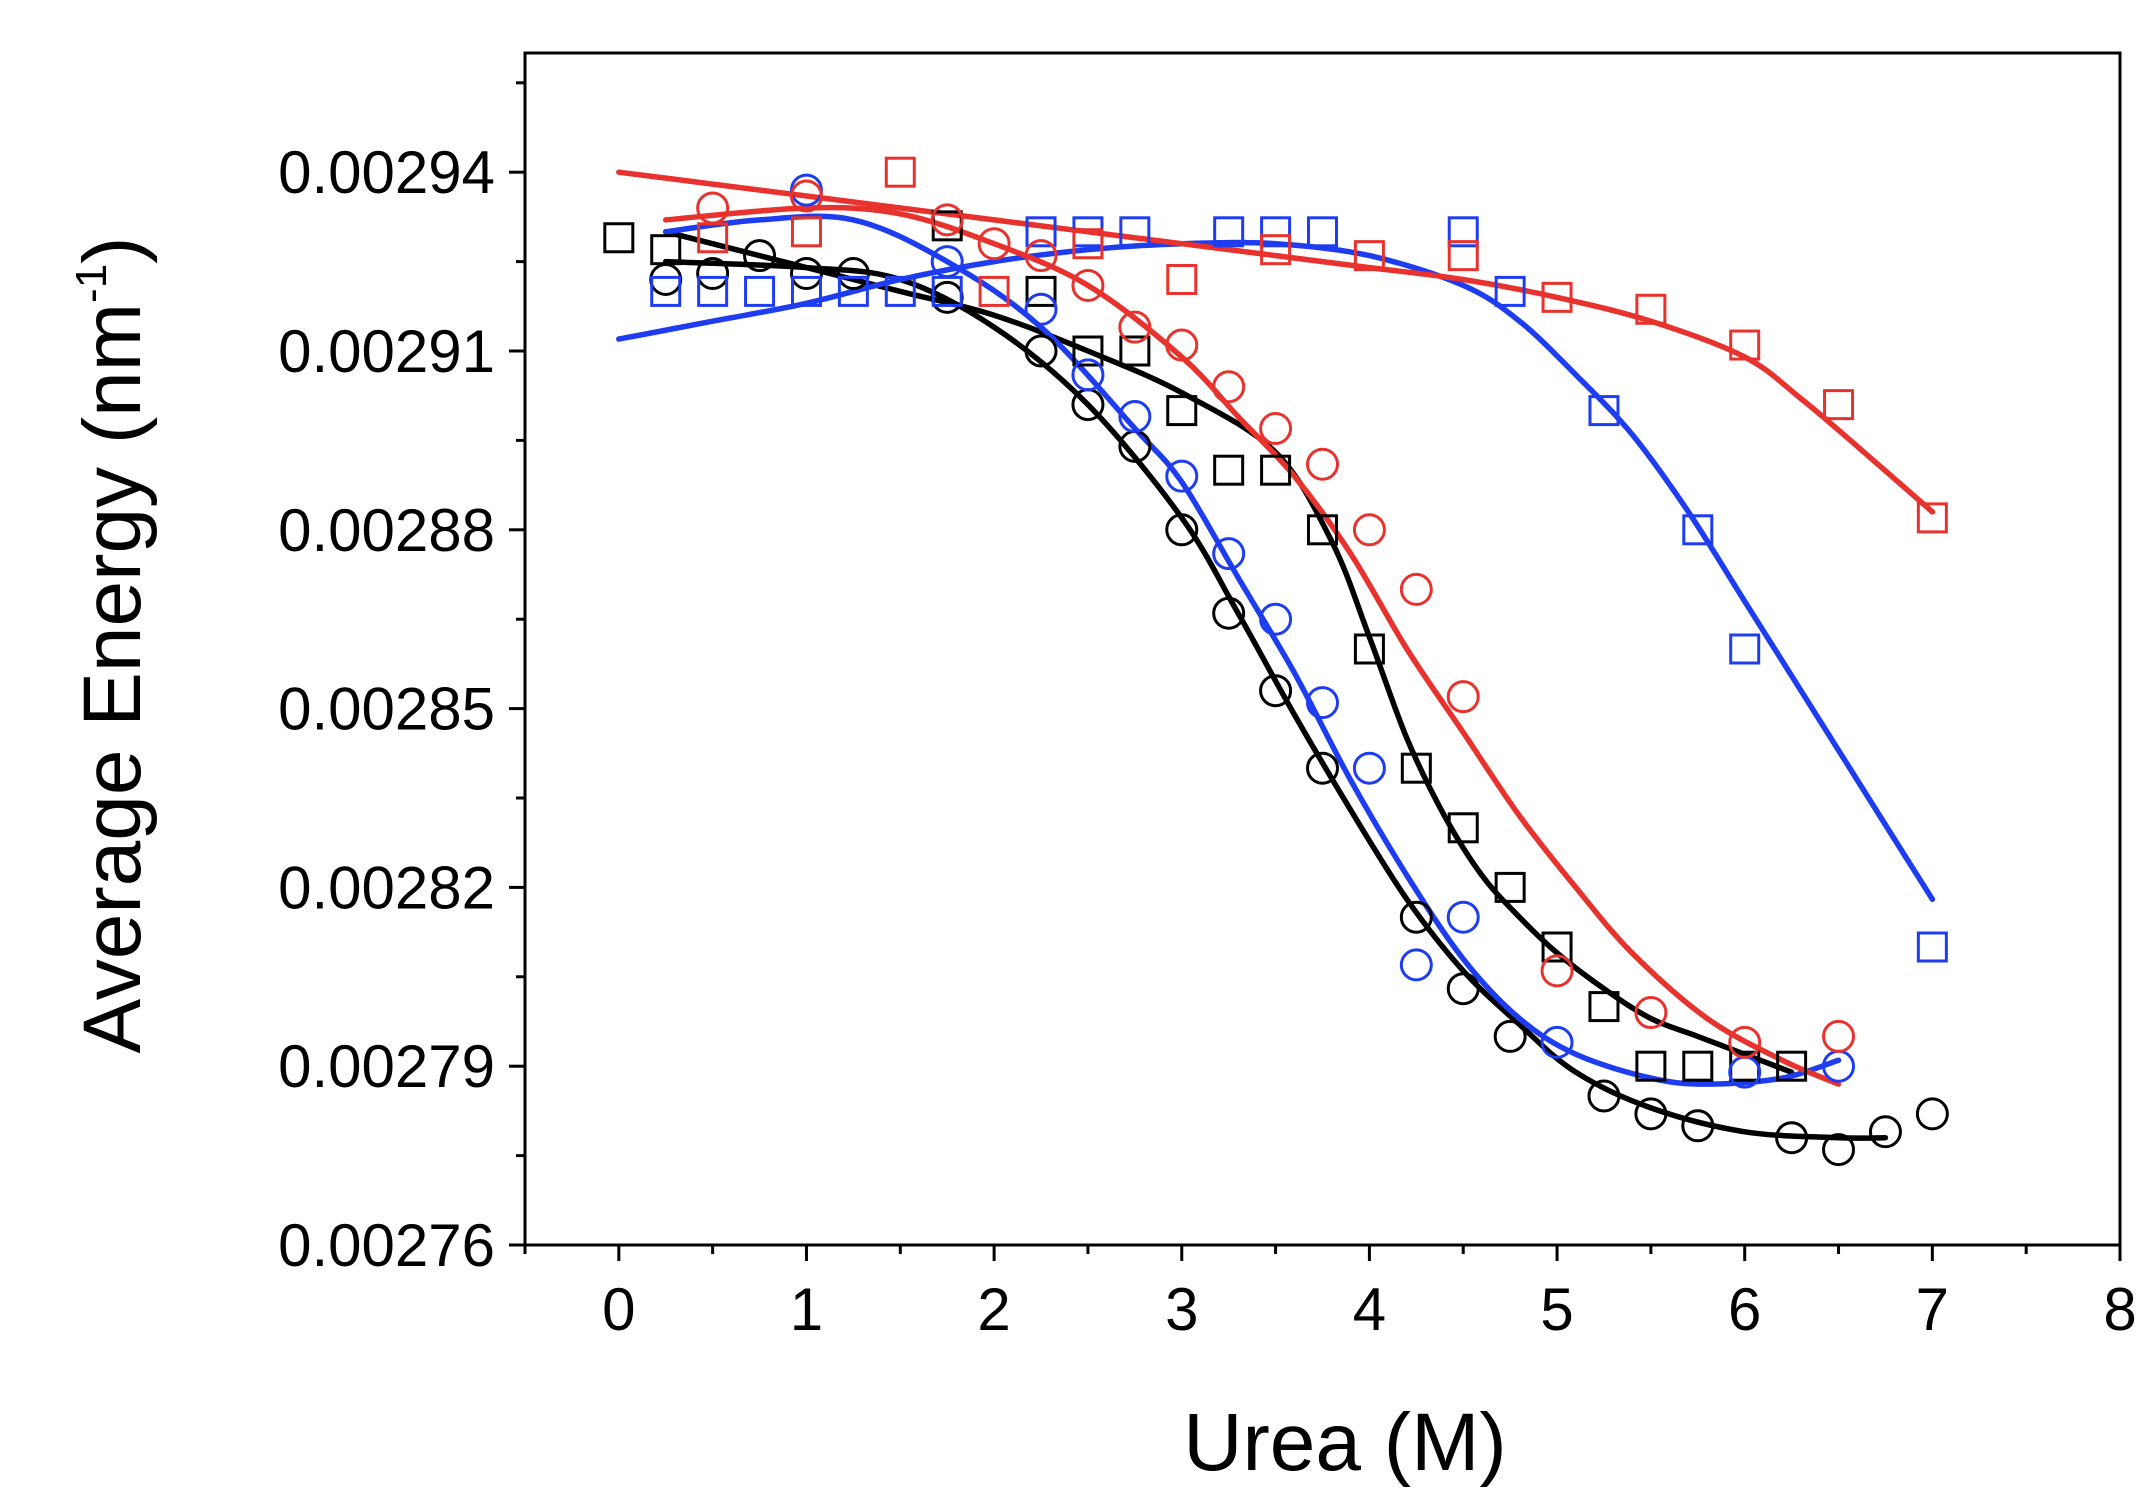 The height and width of the screenshot is (1499, 2154). What do you see at coordinates (2119, 1309) in the screenshot?
I see `x-tick-label: 8` at bounding box center [2119, 1309].